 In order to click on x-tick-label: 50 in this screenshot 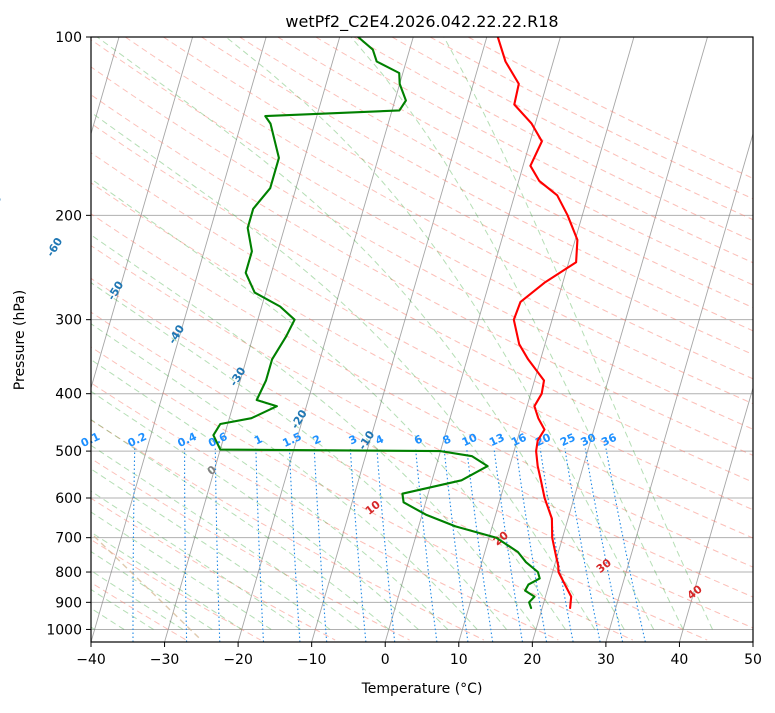, I will do `click(753, 660)`.